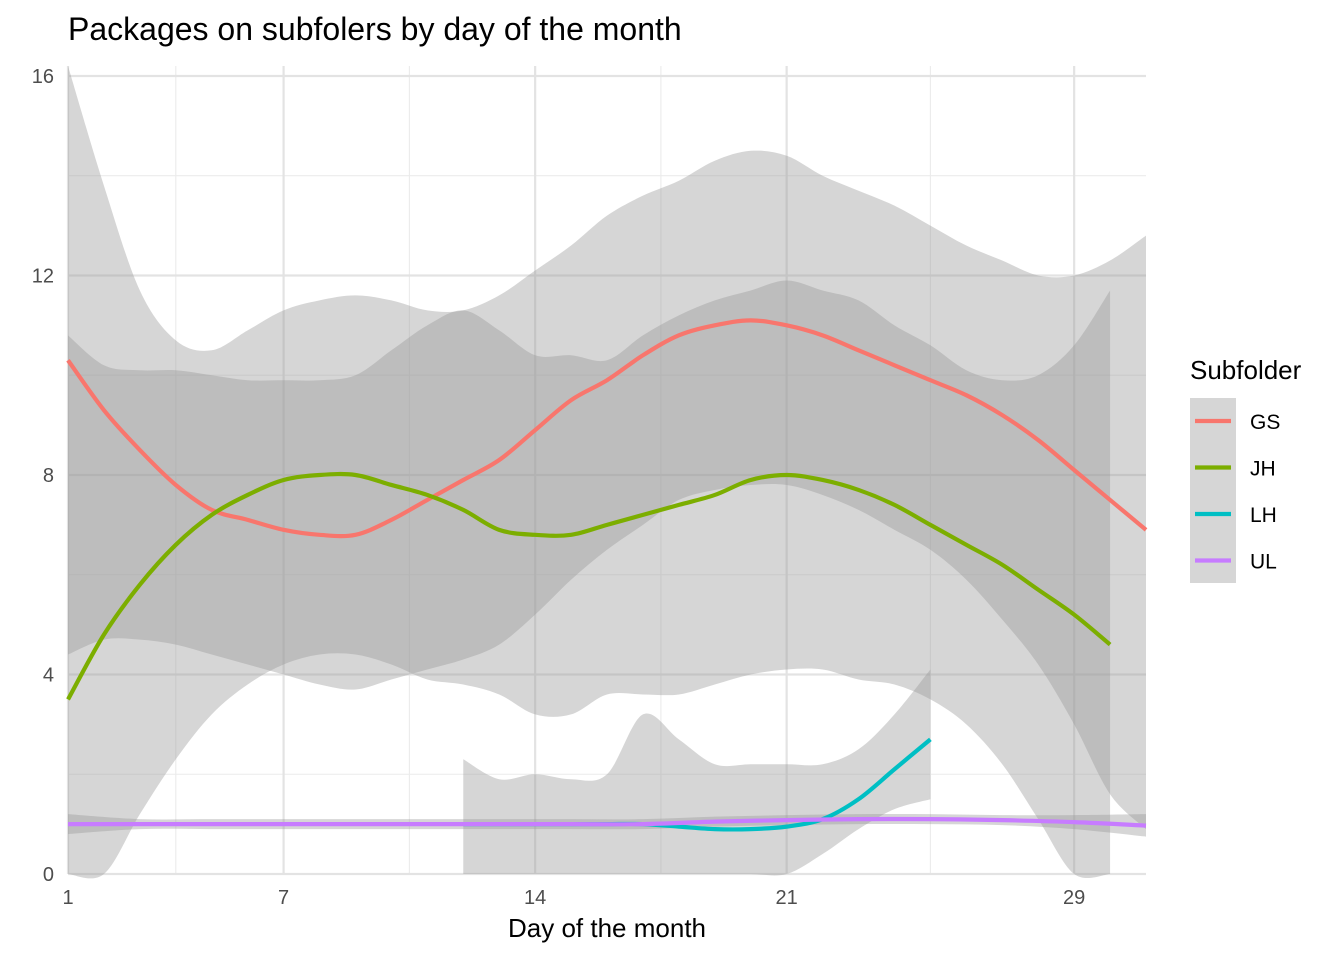 This screenshot has height=960, width=1344. Describe the element at coordinates (283, 898) in the screenshot. I see `x-tick-label: 7` at that location.